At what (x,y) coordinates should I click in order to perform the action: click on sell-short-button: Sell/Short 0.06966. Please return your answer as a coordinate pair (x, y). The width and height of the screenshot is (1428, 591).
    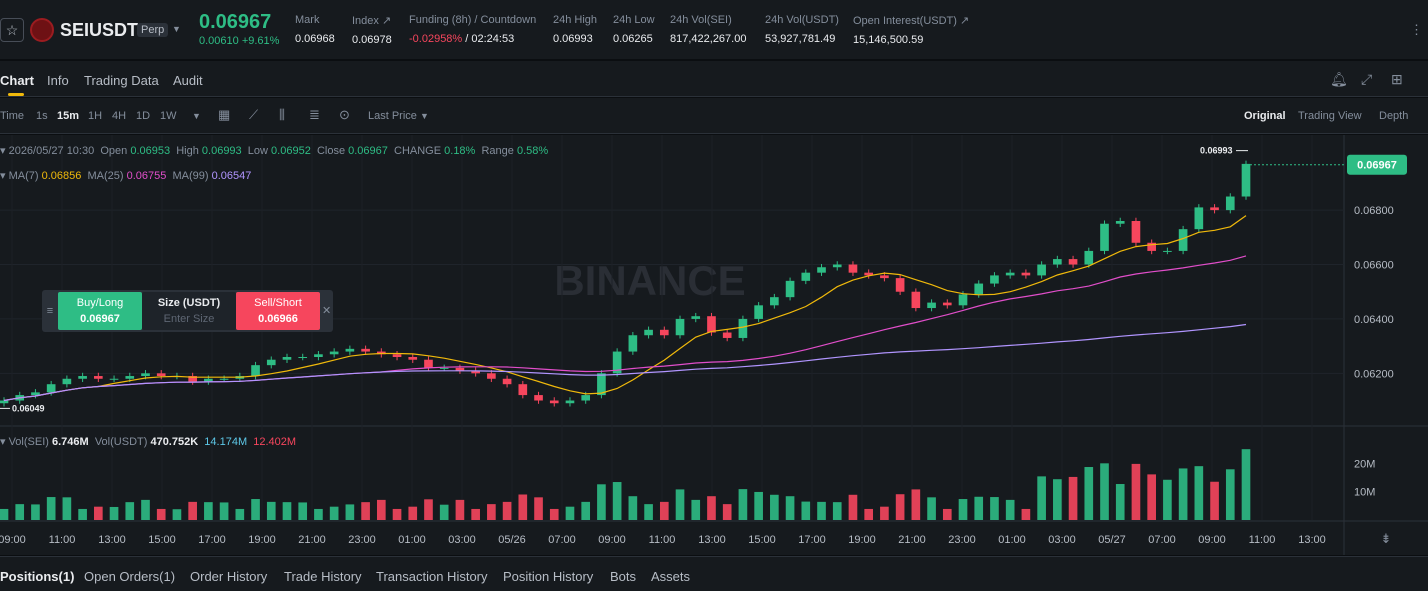
    Looking at the image, I should click on (278, 311).